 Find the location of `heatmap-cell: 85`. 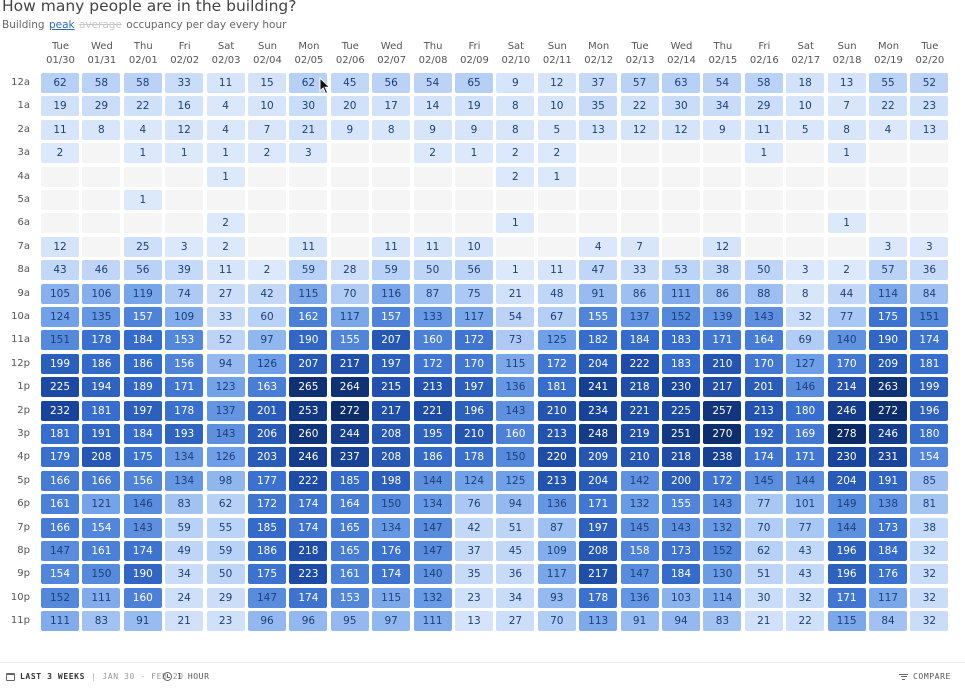

heatmap-cell: 85 is located at coordinates (929, 480).